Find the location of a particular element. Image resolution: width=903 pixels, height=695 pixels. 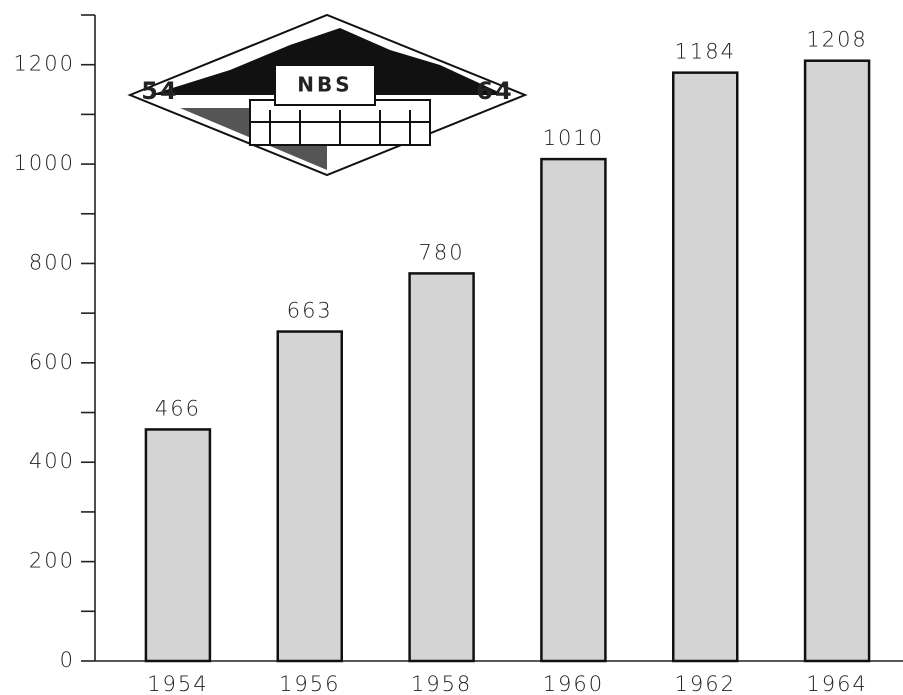

value-label: 1010 is located at coordinates (573, 138).